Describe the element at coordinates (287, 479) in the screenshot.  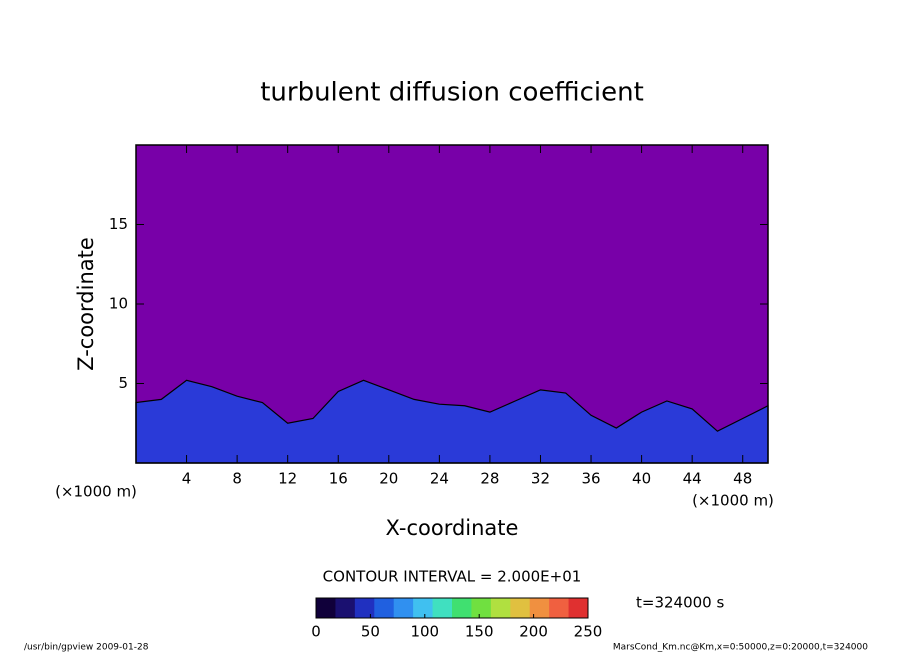
I see `x-tick-label: 12` at that location.